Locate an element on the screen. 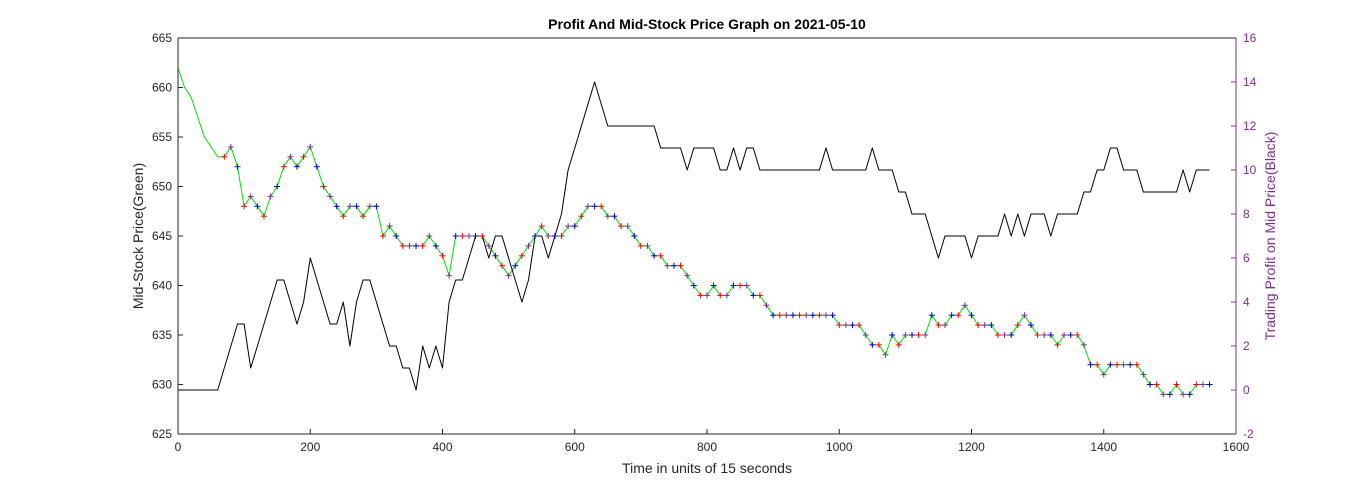 The image size is (1366, 488). right-y-tick-label: 4 is located at coordinates (1246, 302).